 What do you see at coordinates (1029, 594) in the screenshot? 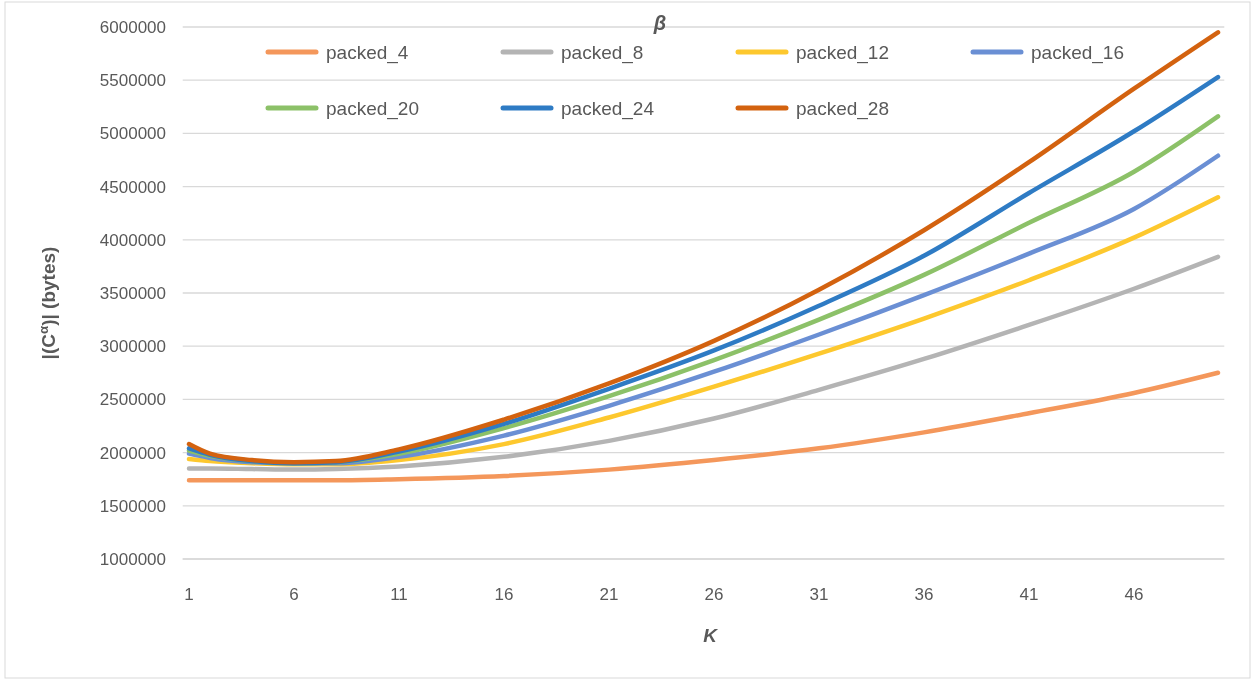
I see `x-tick-label: 41` at bounding box center [1029, 594].